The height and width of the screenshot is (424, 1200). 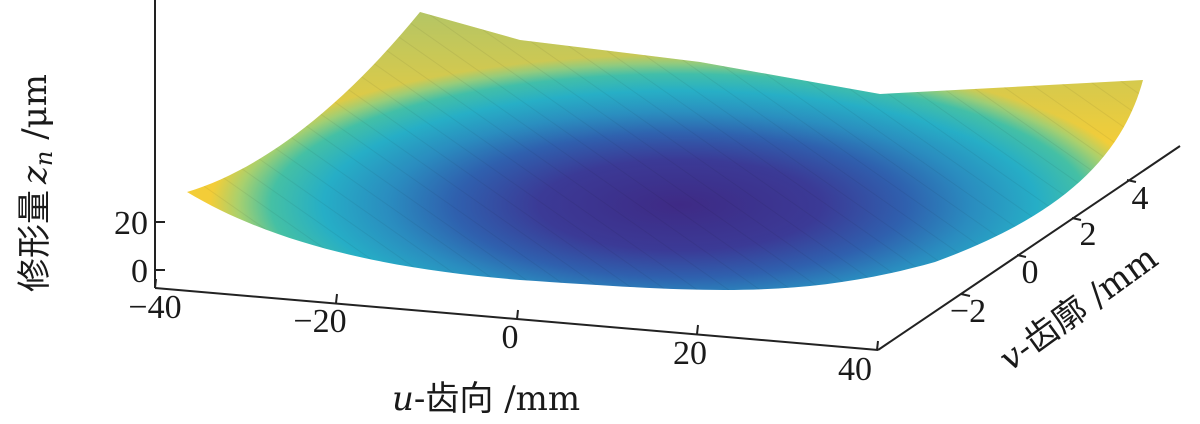 What do you see at coordinates (139, 271) in the screenshot?
I see `z-tick-label: 0` at bounding box center [139, 271].